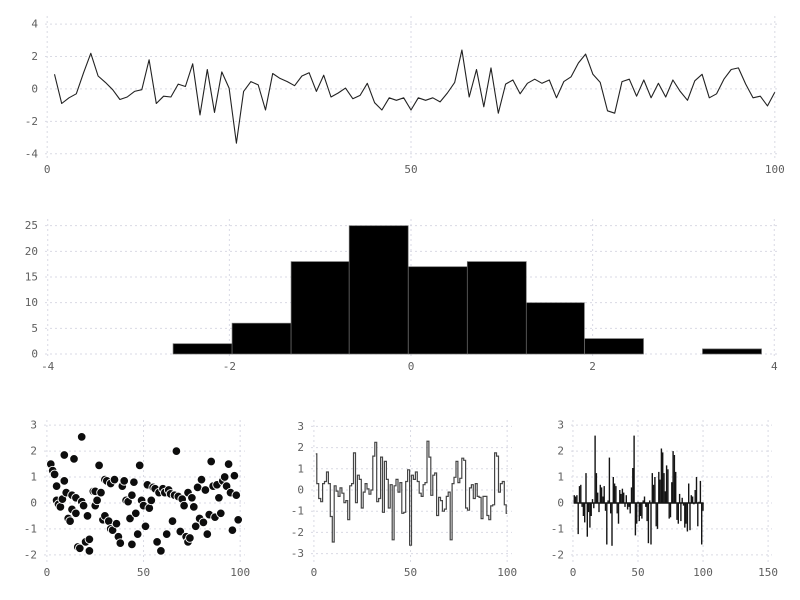 The height and width of the screenshot is (600, 800). What do you see at coordinates (592, 366) in the screenshot?
I see `x-tick-label: 2` at bounding box center [592, 366].